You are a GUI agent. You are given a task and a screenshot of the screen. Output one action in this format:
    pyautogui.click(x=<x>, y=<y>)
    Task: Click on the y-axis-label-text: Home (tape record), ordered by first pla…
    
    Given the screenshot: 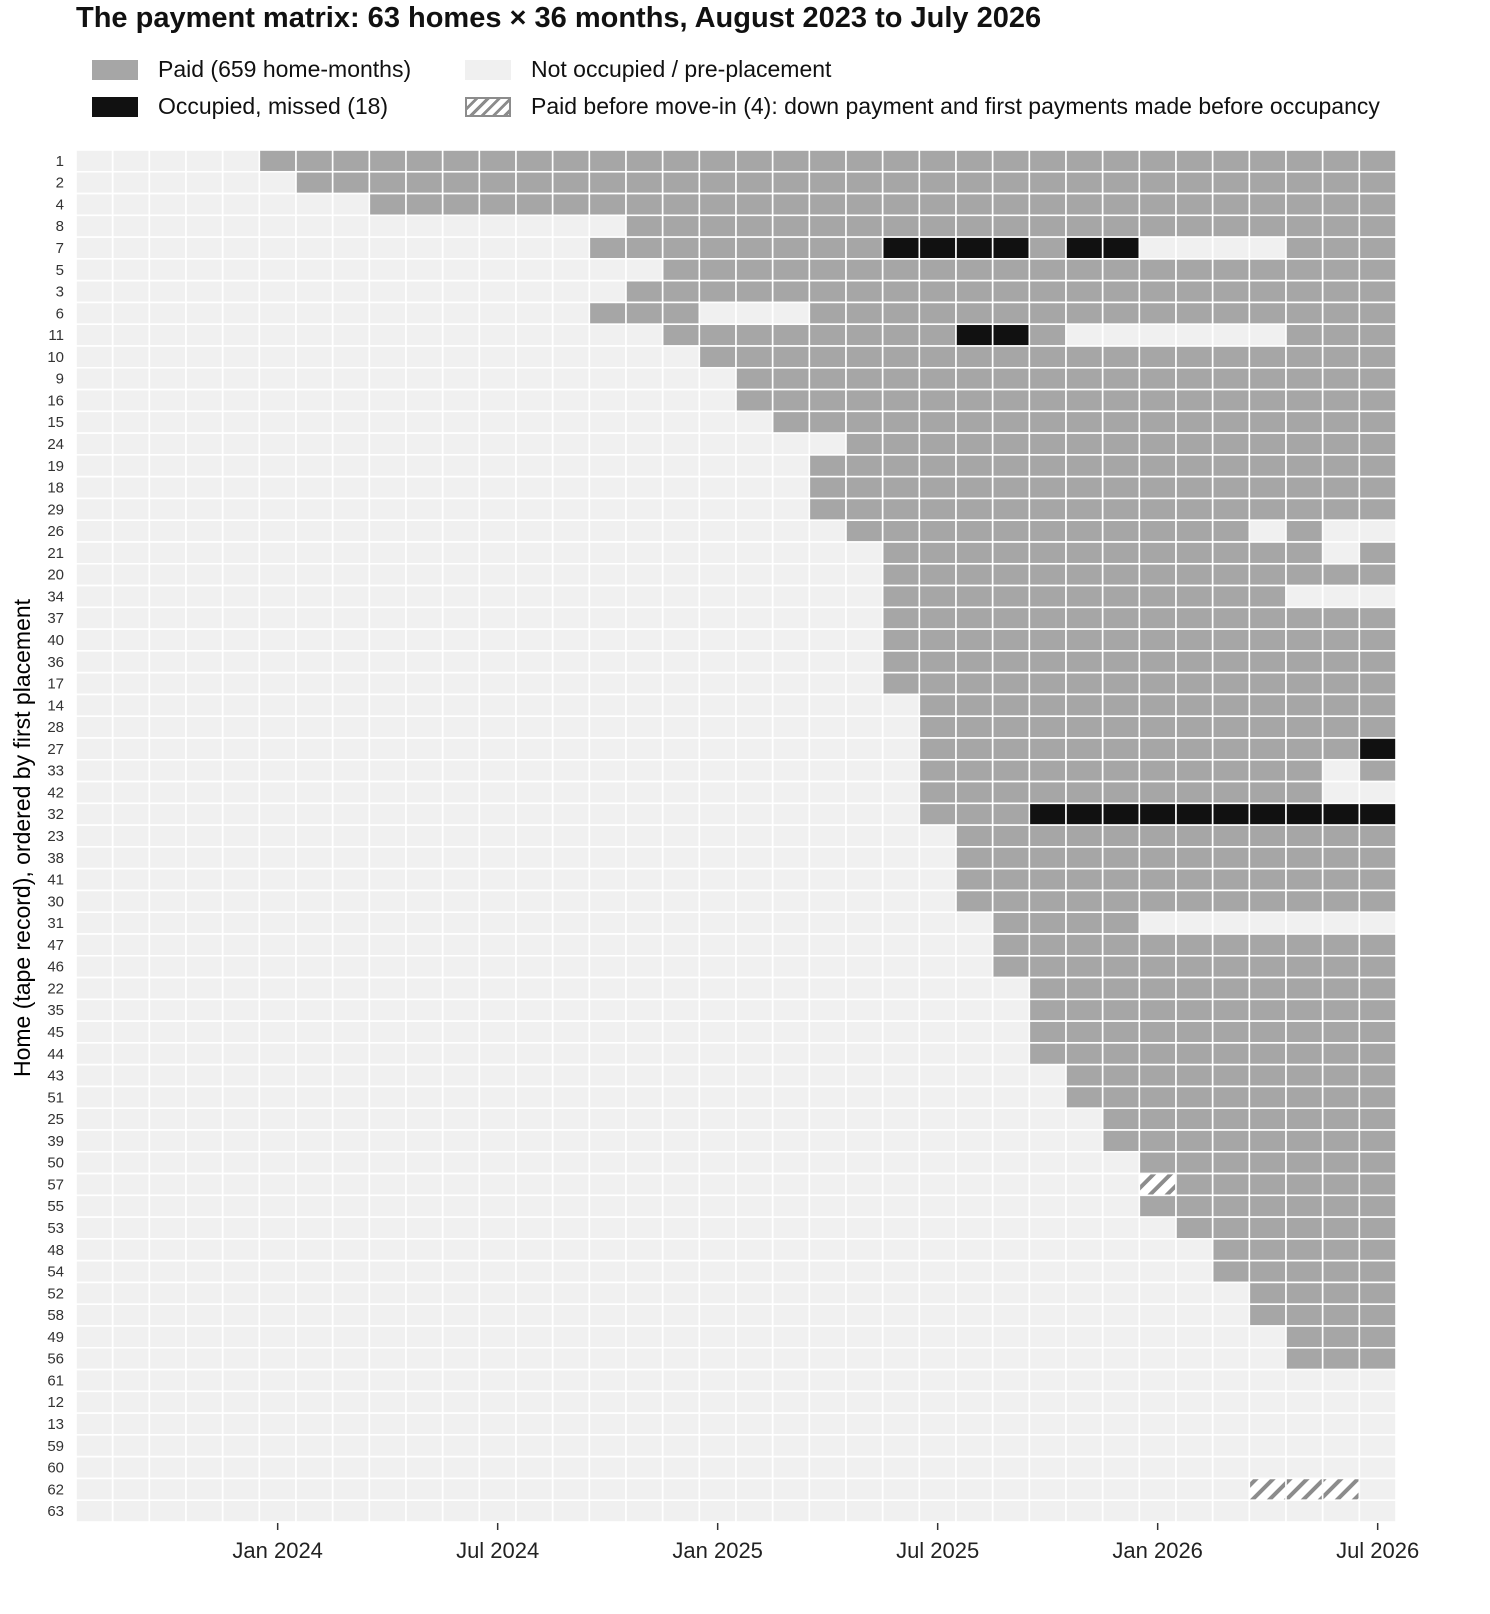 What is the action you would take?
    pyautogui.click(x=22, y=837)
    